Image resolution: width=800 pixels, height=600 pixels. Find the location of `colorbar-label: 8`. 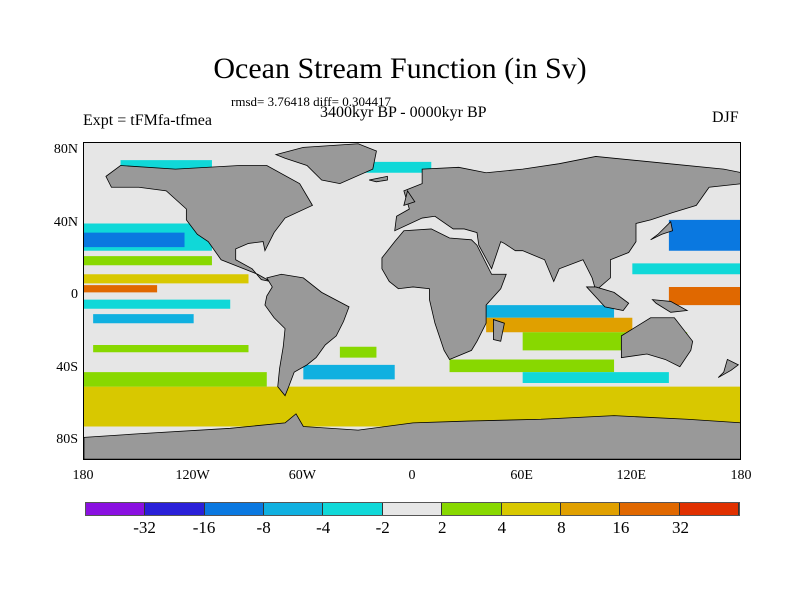

colorbar-label: 8 is located at coordinates (561, 527).